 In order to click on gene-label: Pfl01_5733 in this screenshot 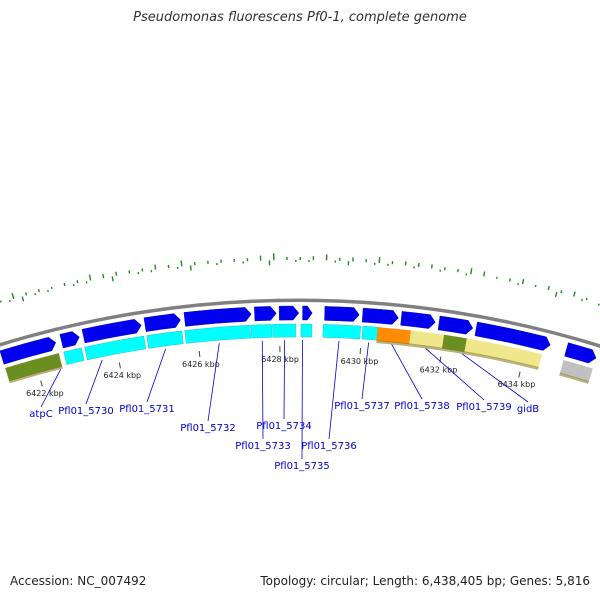, I will do `click(263, 446)`.